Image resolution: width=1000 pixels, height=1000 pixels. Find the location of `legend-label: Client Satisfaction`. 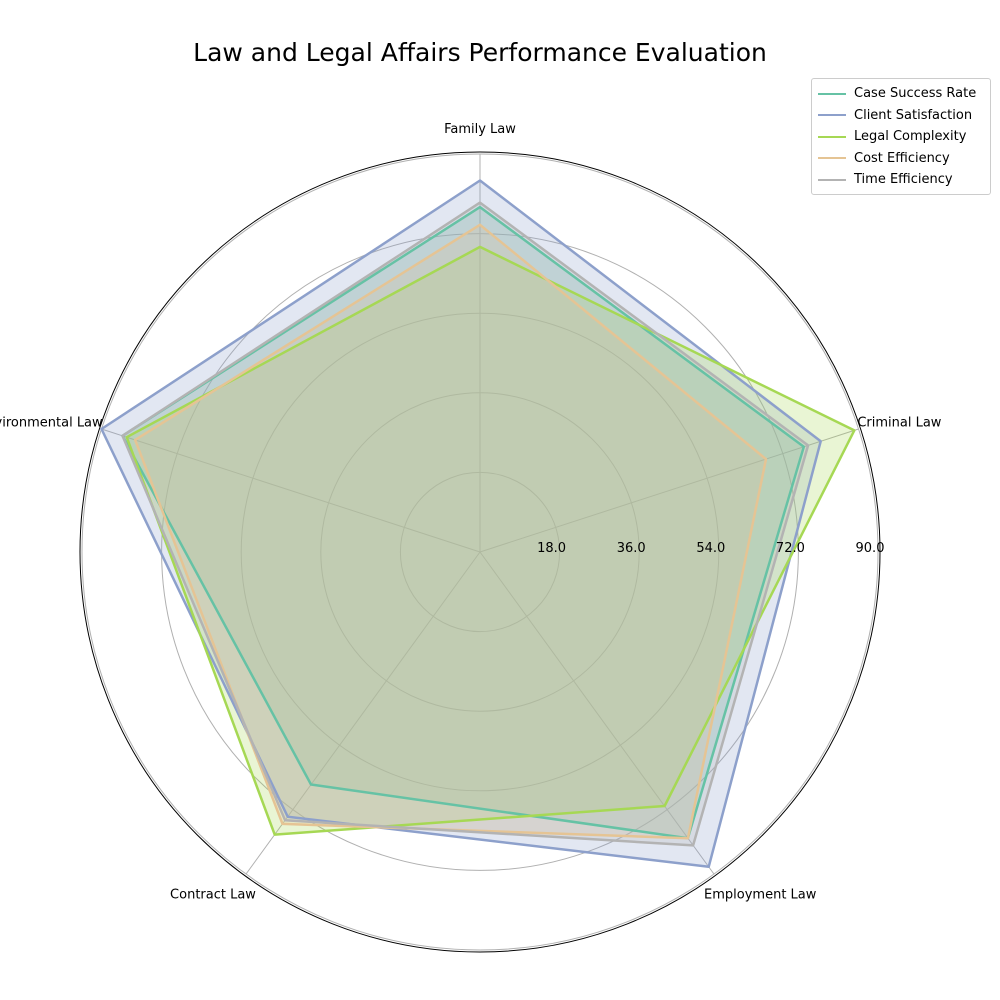

legend-label: Client Satisfaction is located at coordinates (913, 115).